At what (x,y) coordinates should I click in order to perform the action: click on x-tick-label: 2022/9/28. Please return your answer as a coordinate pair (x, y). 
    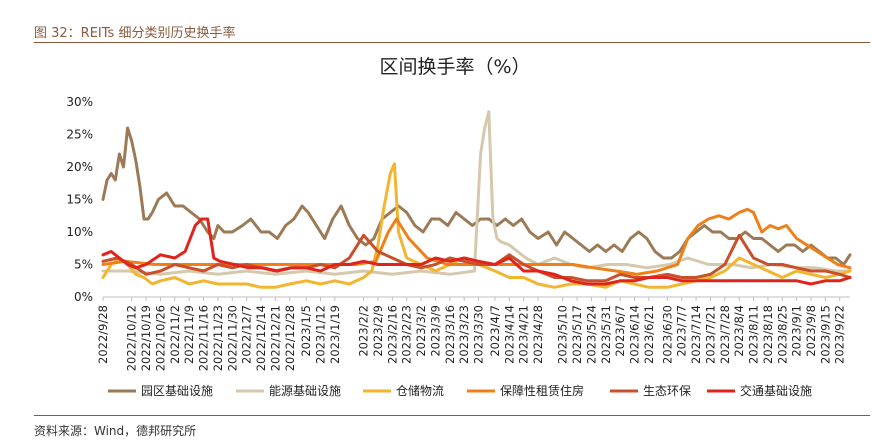
    Looking at the image, I should click on (103, 334).